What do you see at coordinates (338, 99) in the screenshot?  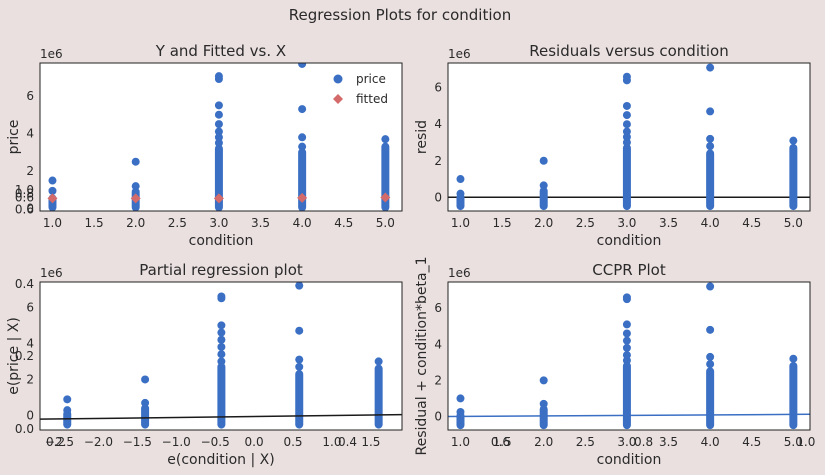 I see `legend-marker` at bounding box center [338, 99].